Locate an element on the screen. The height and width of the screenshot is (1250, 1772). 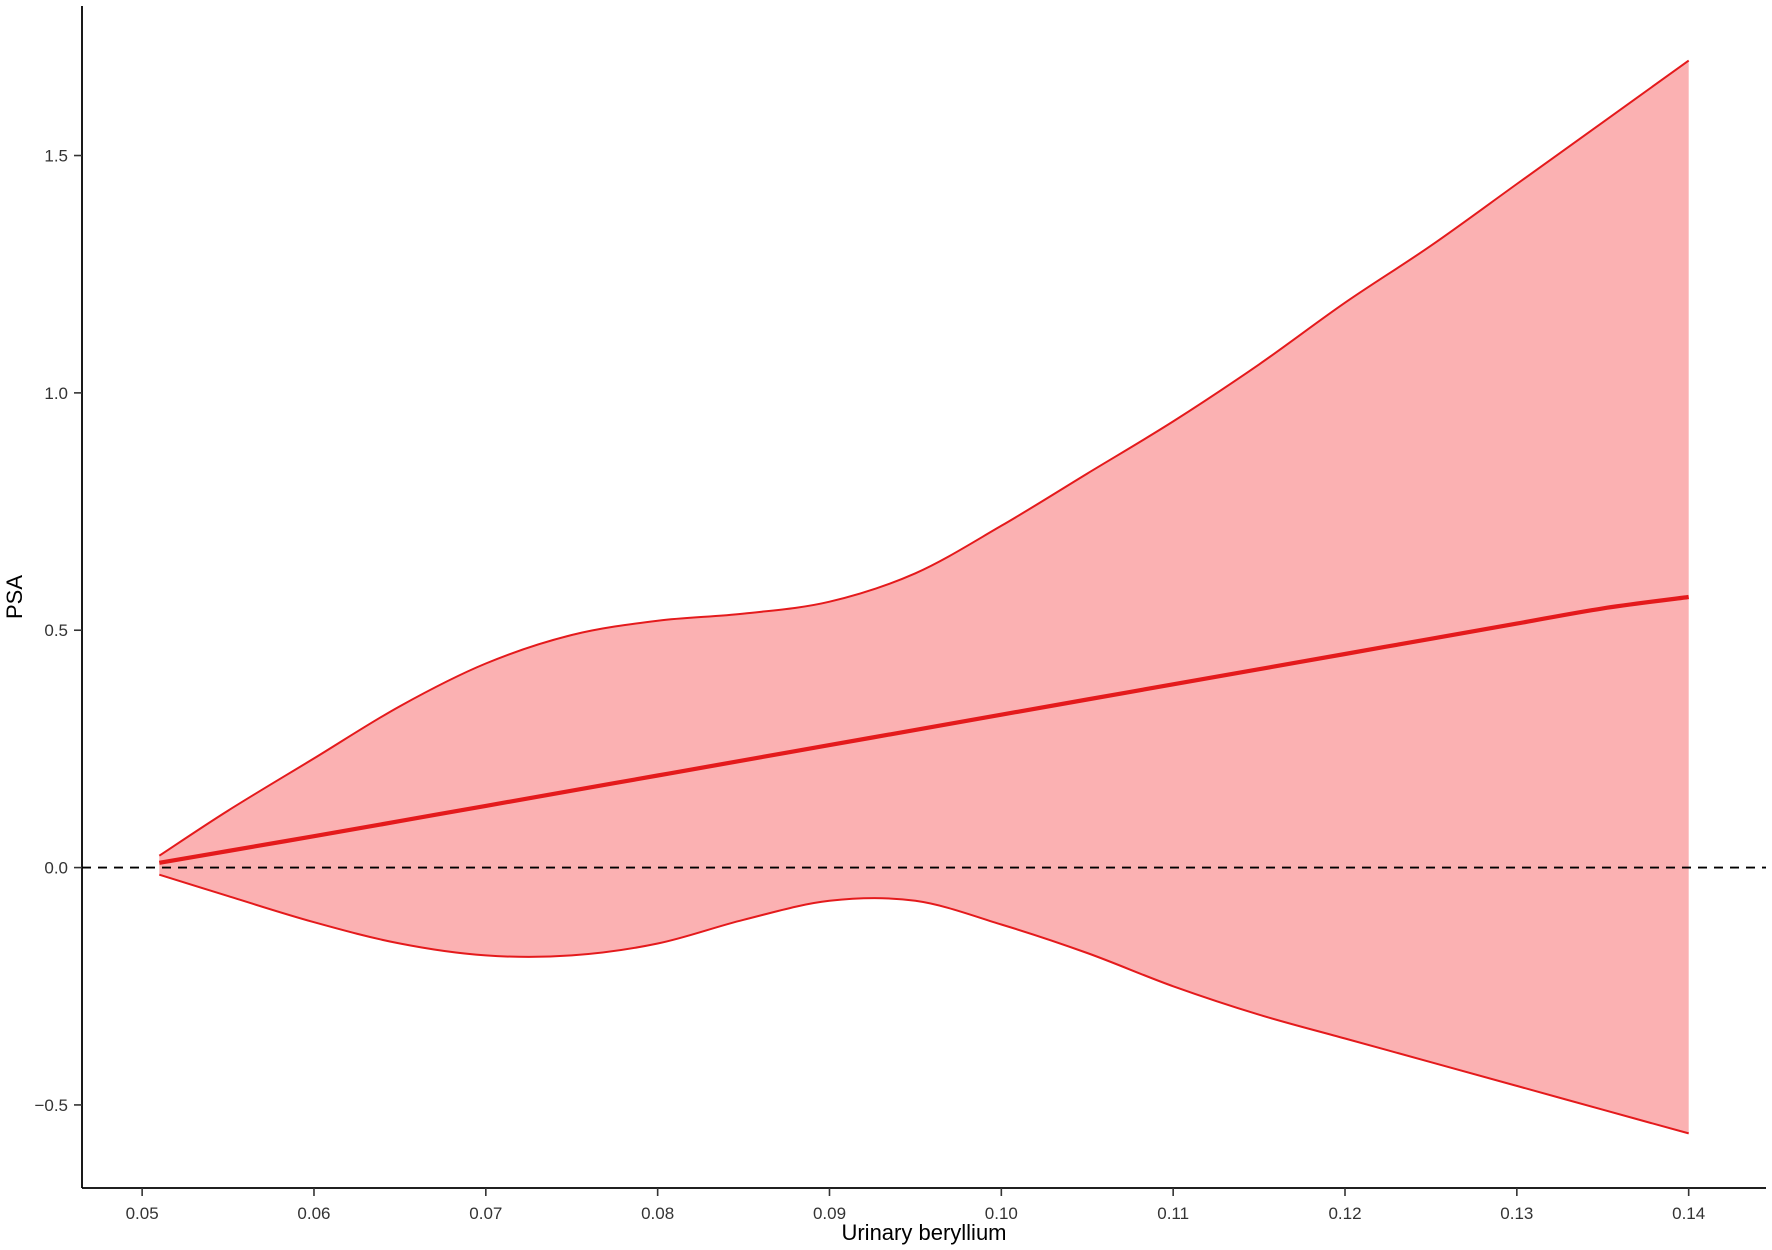
x-tick-label: 0.14 is located at coordinates (1688, 1213).